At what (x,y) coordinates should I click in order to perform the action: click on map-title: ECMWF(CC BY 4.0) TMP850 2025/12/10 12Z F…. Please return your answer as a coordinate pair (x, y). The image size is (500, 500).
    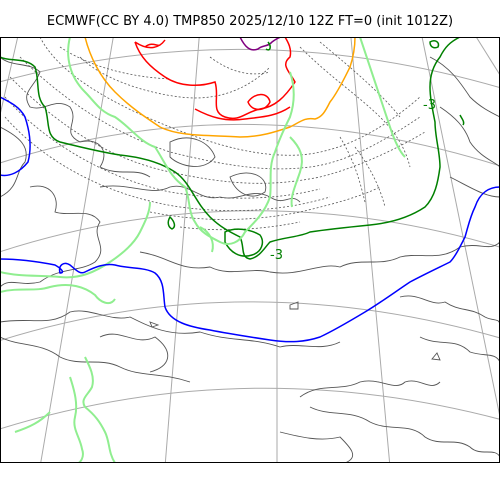
    Looking at the image, I should click on (250, 21).